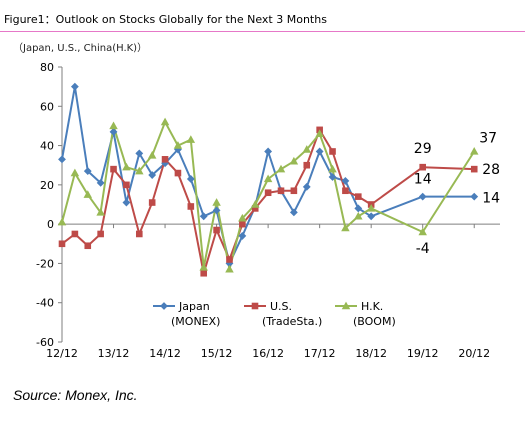 The image size is (525, 430). Describe the element at coordinates (47, 106) in the screenshot. I see `y-tick-label: 60` at that location.